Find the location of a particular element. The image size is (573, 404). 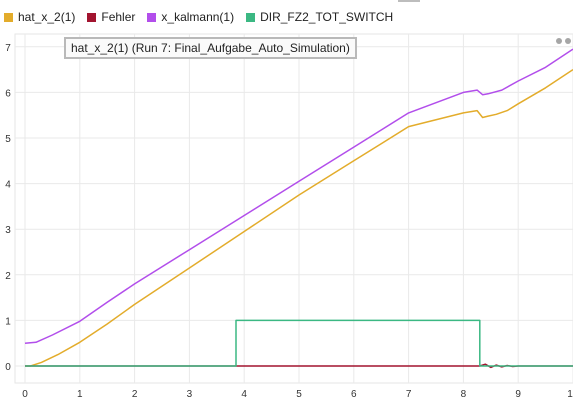

x-tick-label: 4 is located at coordinates (244, 394).